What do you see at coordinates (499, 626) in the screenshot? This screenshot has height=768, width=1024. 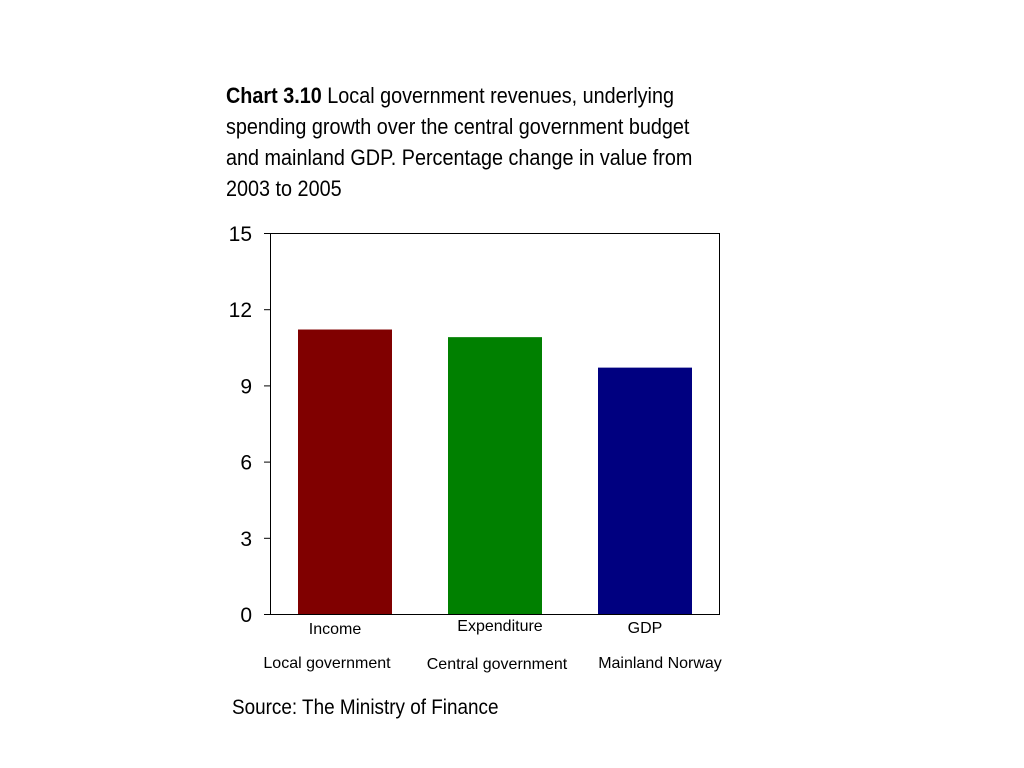 I see `category-label-expenditure: Expenditure` at bounding box center [499, 626].